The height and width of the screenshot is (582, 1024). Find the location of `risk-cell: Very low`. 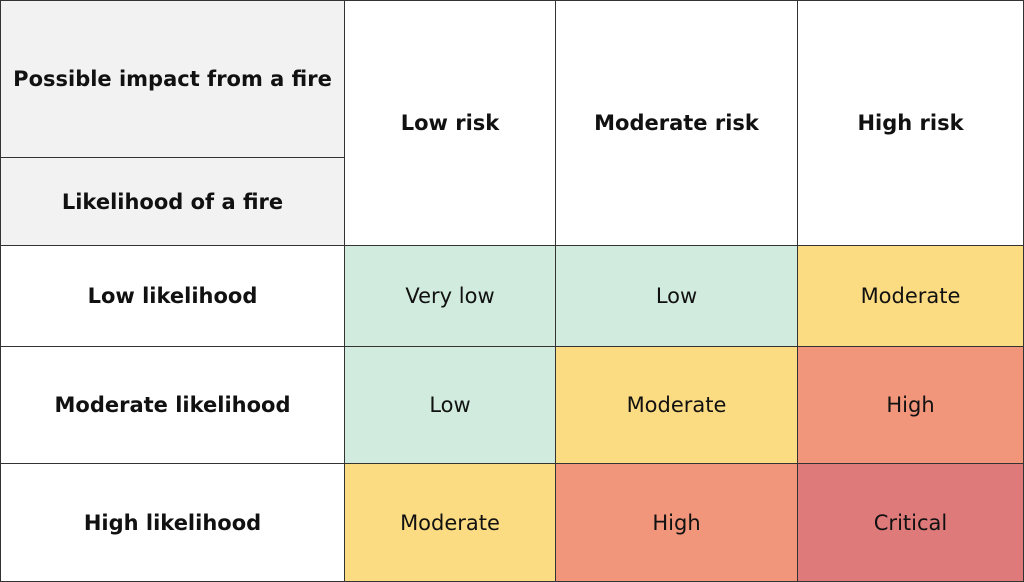

risk-cell: Very low is located at coordinates (450, 296).